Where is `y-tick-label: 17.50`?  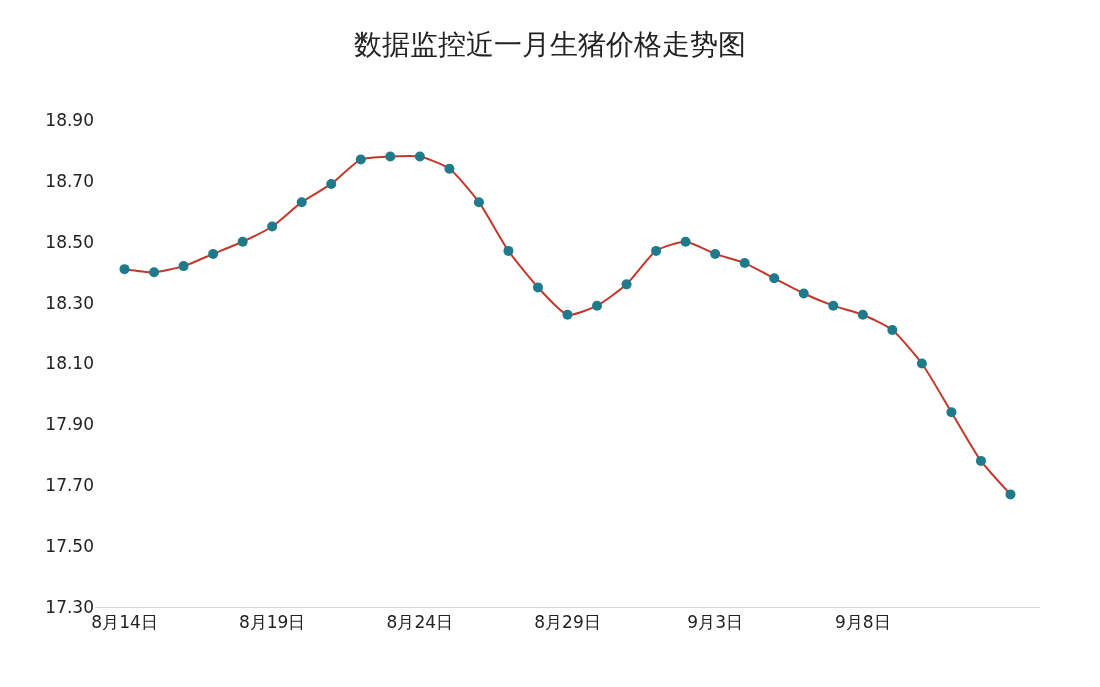
y-tick-label: 17.50 is located at coordinates (69, 546).